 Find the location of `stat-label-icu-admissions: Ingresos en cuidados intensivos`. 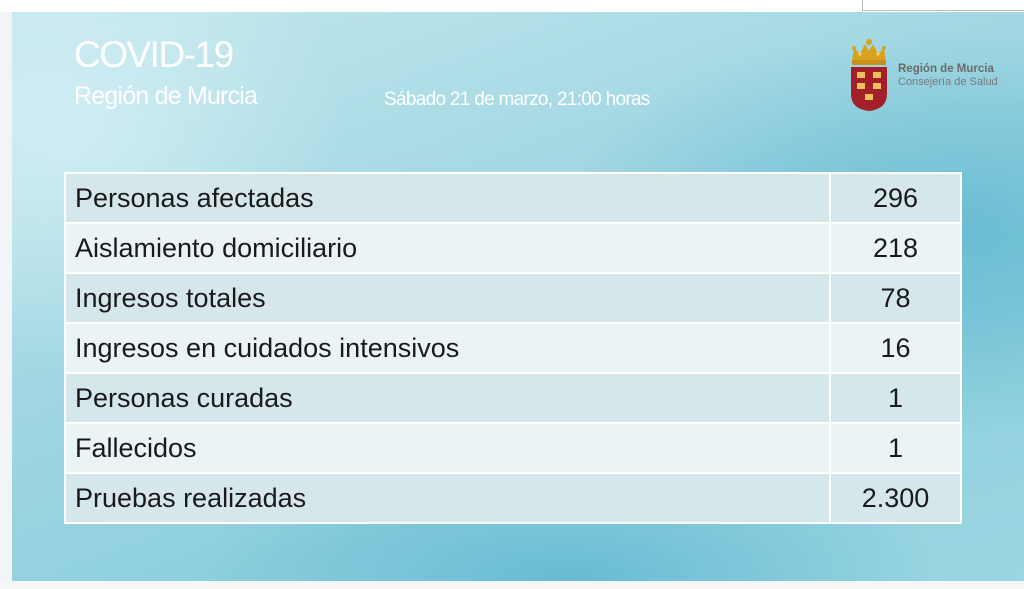

stat-label-icu-admissions: Ingresos en cuidados intensivos is located at coordinates (447, 348).